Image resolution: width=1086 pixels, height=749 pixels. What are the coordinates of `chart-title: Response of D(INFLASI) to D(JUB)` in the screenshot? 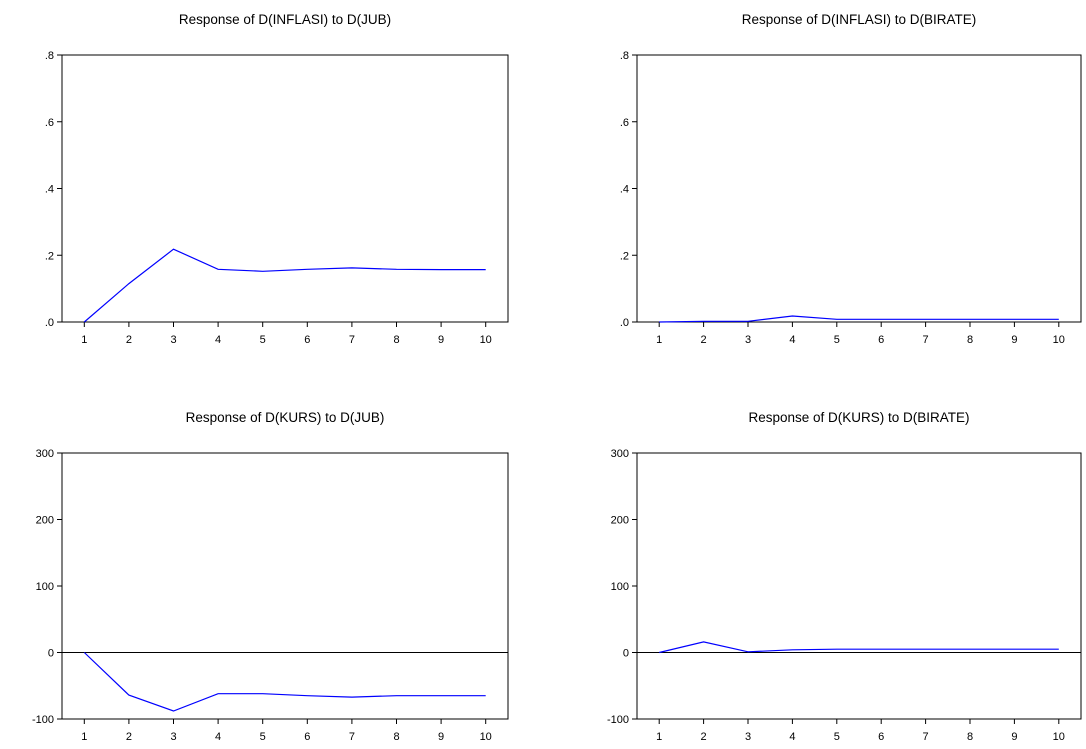 It's located at (285, 19).